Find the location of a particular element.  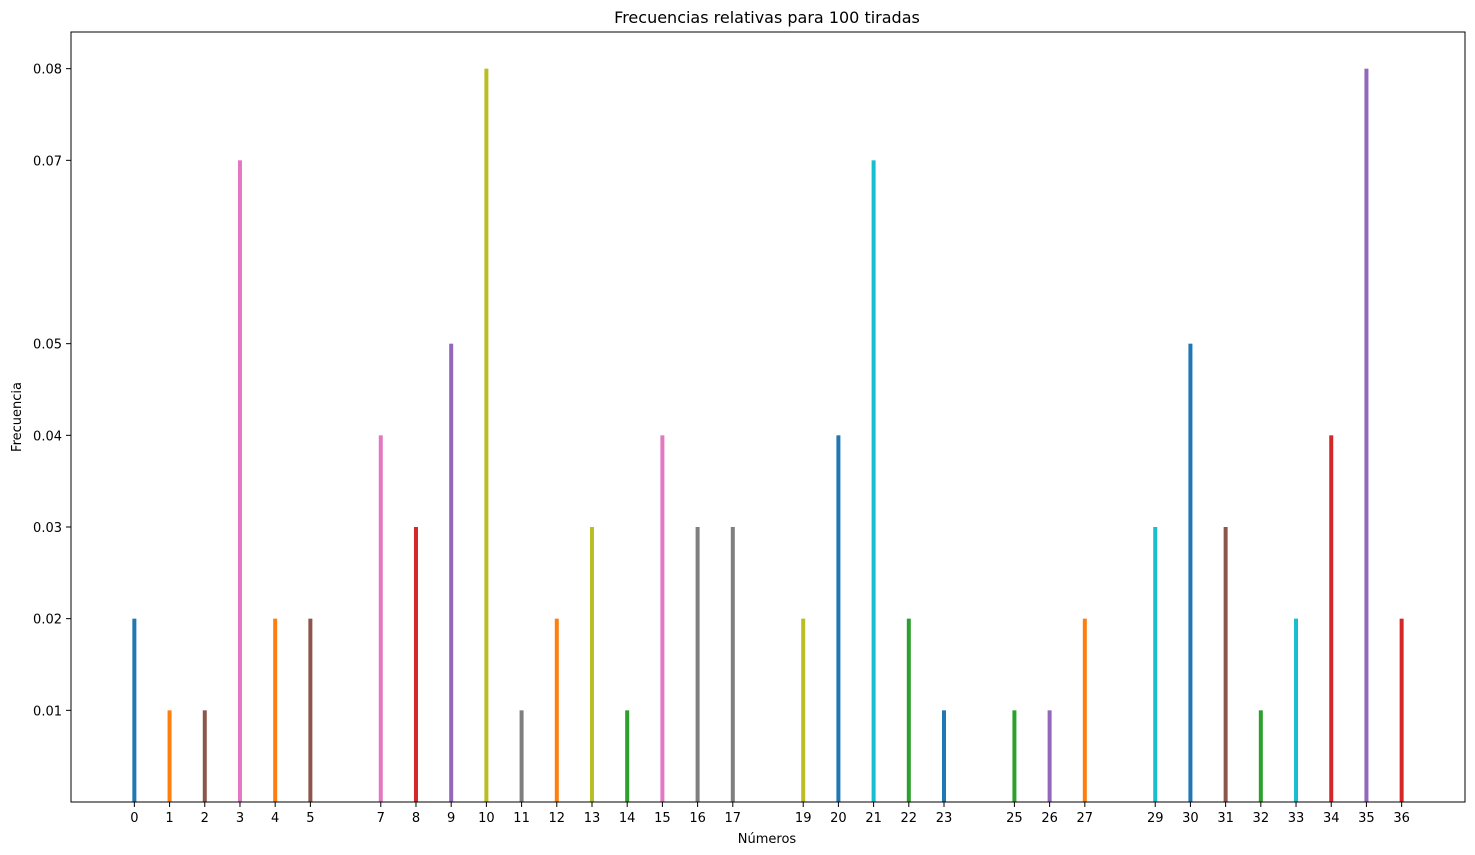

y-tick-label-0.04: 0.04 is located at coordinates (47, 436).